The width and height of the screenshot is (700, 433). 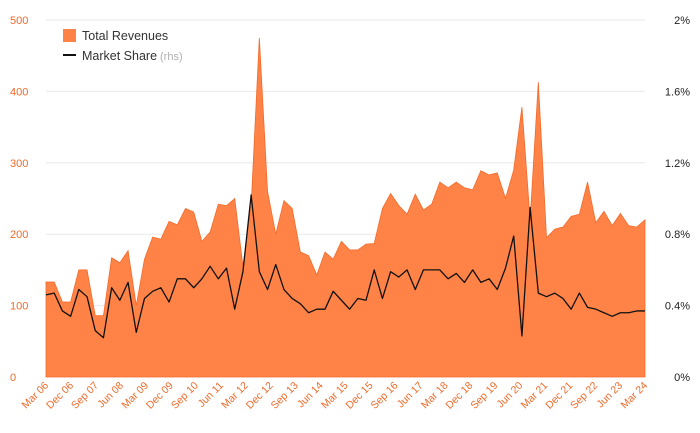 I want to click on left-axis-tick-label: 500, so click(x=19, y=21).